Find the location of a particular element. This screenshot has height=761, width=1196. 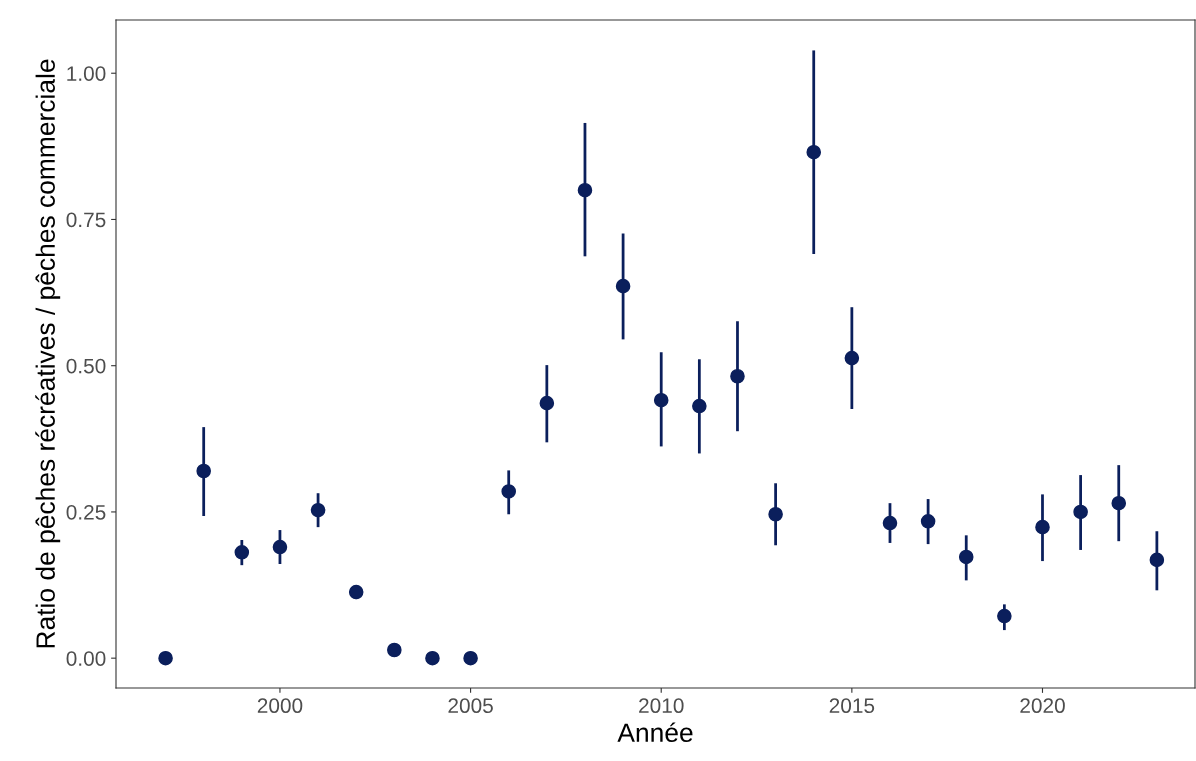

y-tick-label: 0.75 is located at coordinates (86, 220).